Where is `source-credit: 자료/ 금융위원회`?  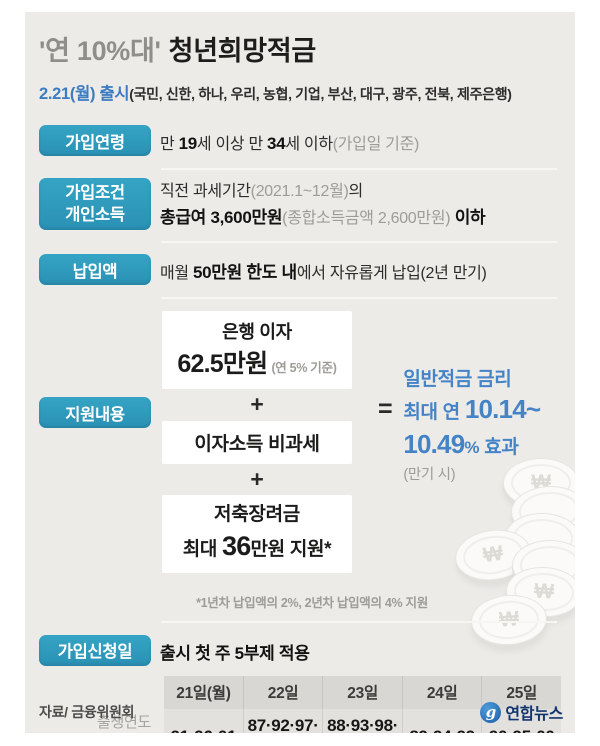 source-credit: 자료/ 금융위원회 is located at coordinates (87, 712).